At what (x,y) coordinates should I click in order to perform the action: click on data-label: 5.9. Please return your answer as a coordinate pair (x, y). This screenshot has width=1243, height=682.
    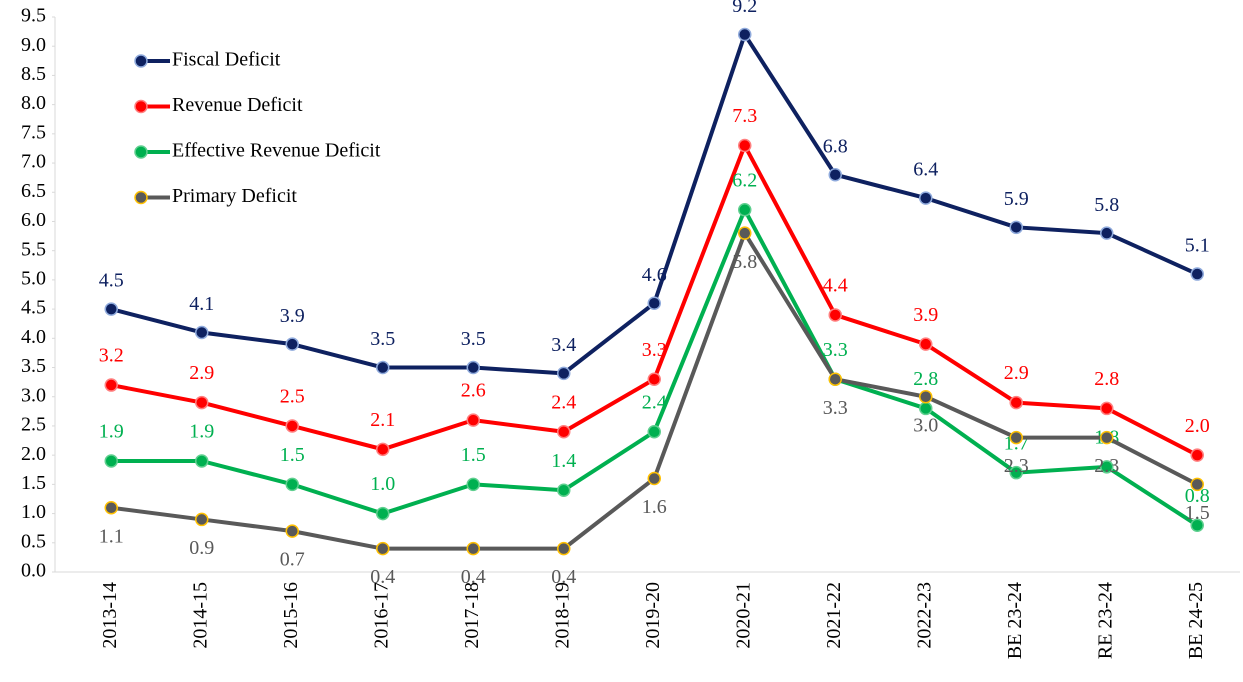
    Looking at the image, I should click on (1016, 199).